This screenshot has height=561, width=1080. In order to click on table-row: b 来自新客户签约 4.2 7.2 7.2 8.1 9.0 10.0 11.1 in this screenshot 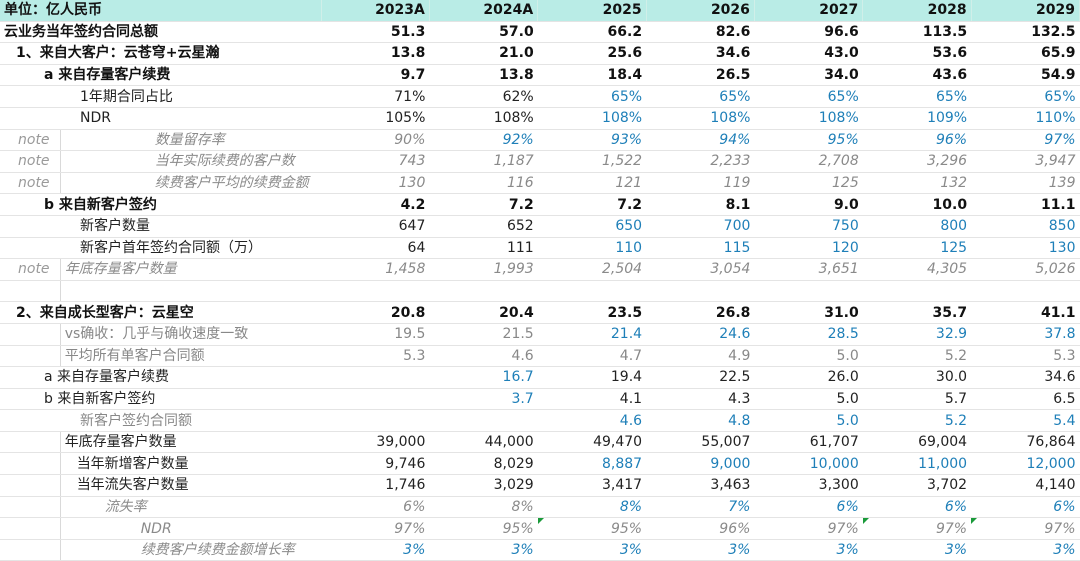, I will do `click(540, 204)`.